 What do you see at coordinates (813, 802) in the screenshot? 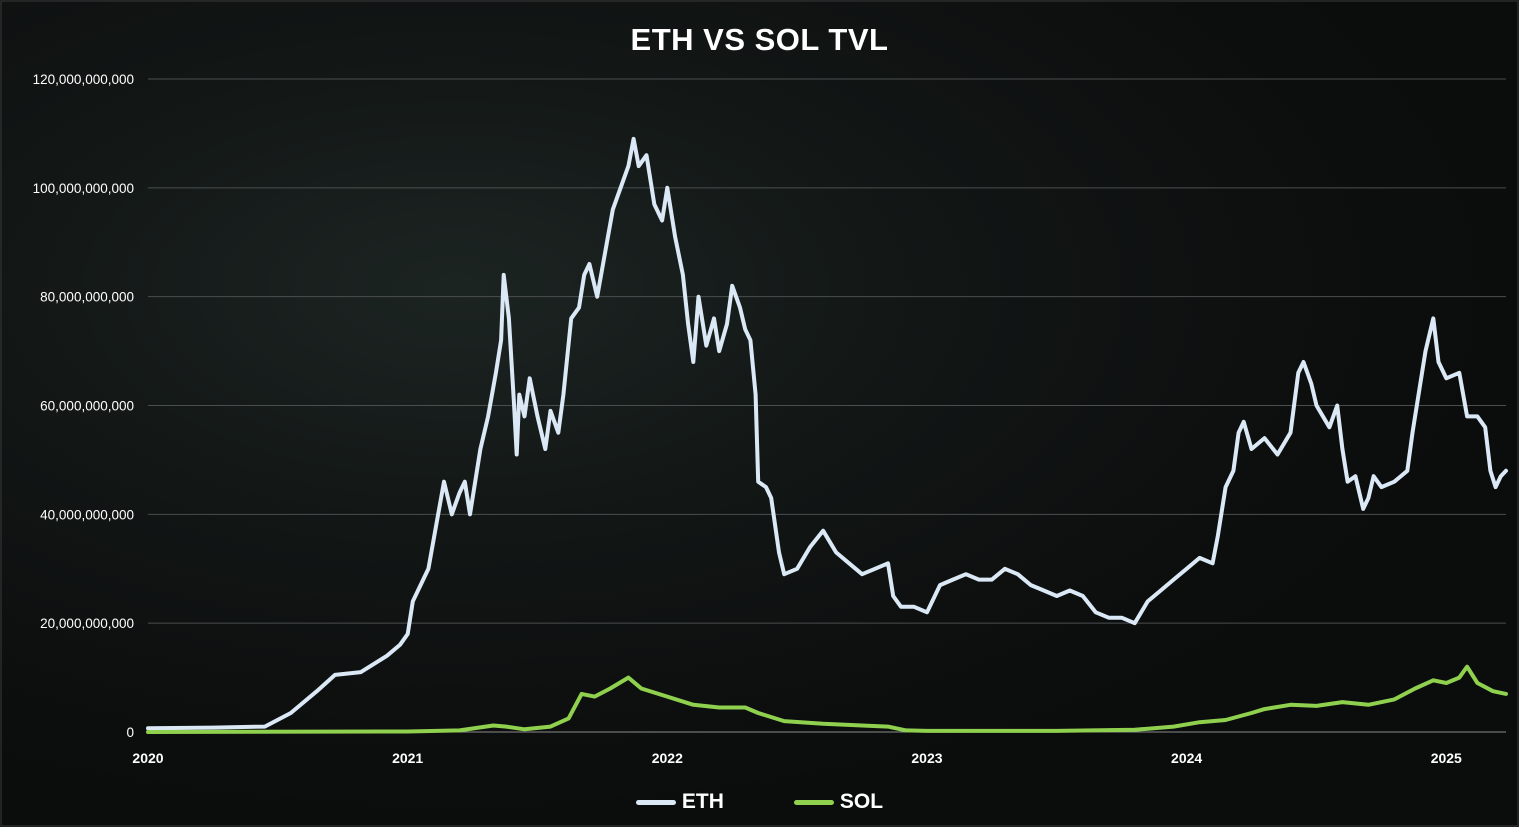
I see `legend-swatch-sol` at bounding box center [813, 802].